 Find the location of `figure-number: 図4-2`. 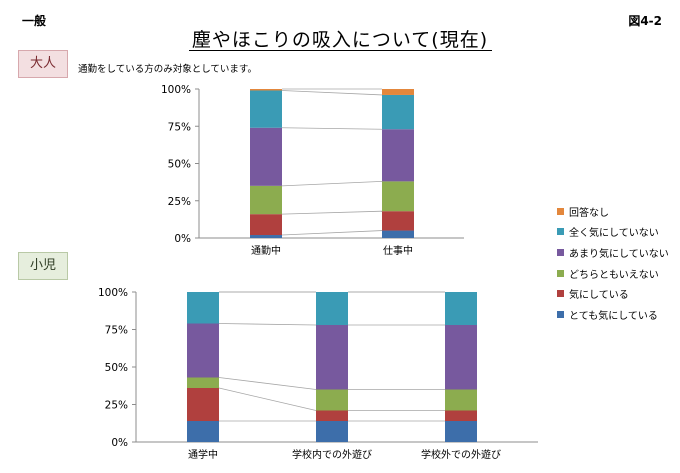

figure-number: 図4-2 is located at coordinates (645, 21).